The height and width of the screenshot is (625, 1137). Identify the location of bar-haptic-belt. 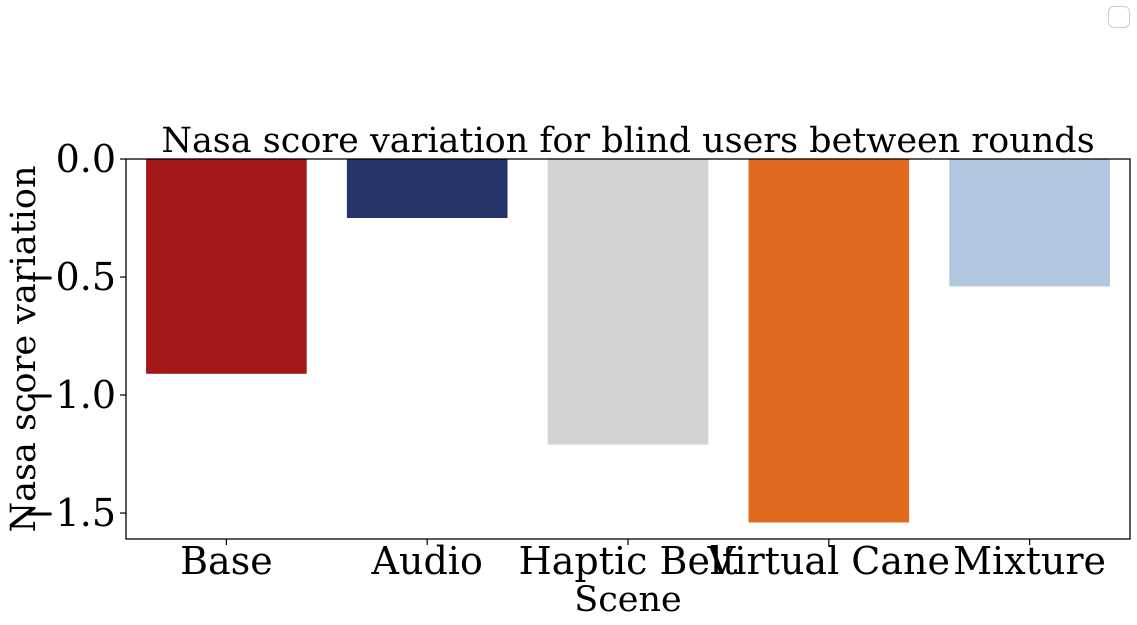
(628, 302).